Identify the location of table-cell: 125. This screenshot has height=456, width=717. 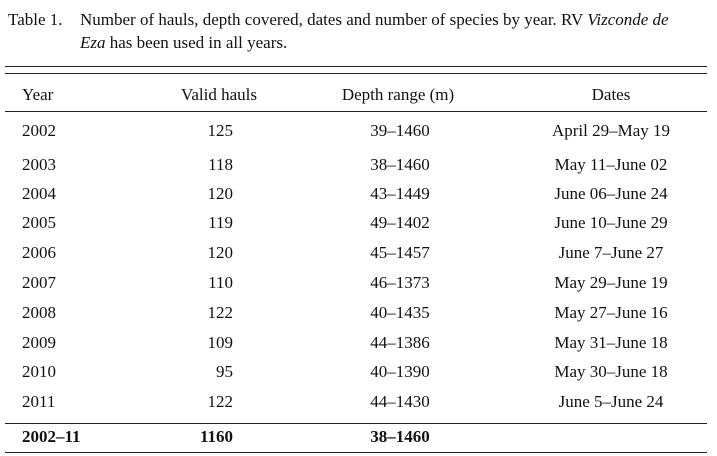
(220, 130).